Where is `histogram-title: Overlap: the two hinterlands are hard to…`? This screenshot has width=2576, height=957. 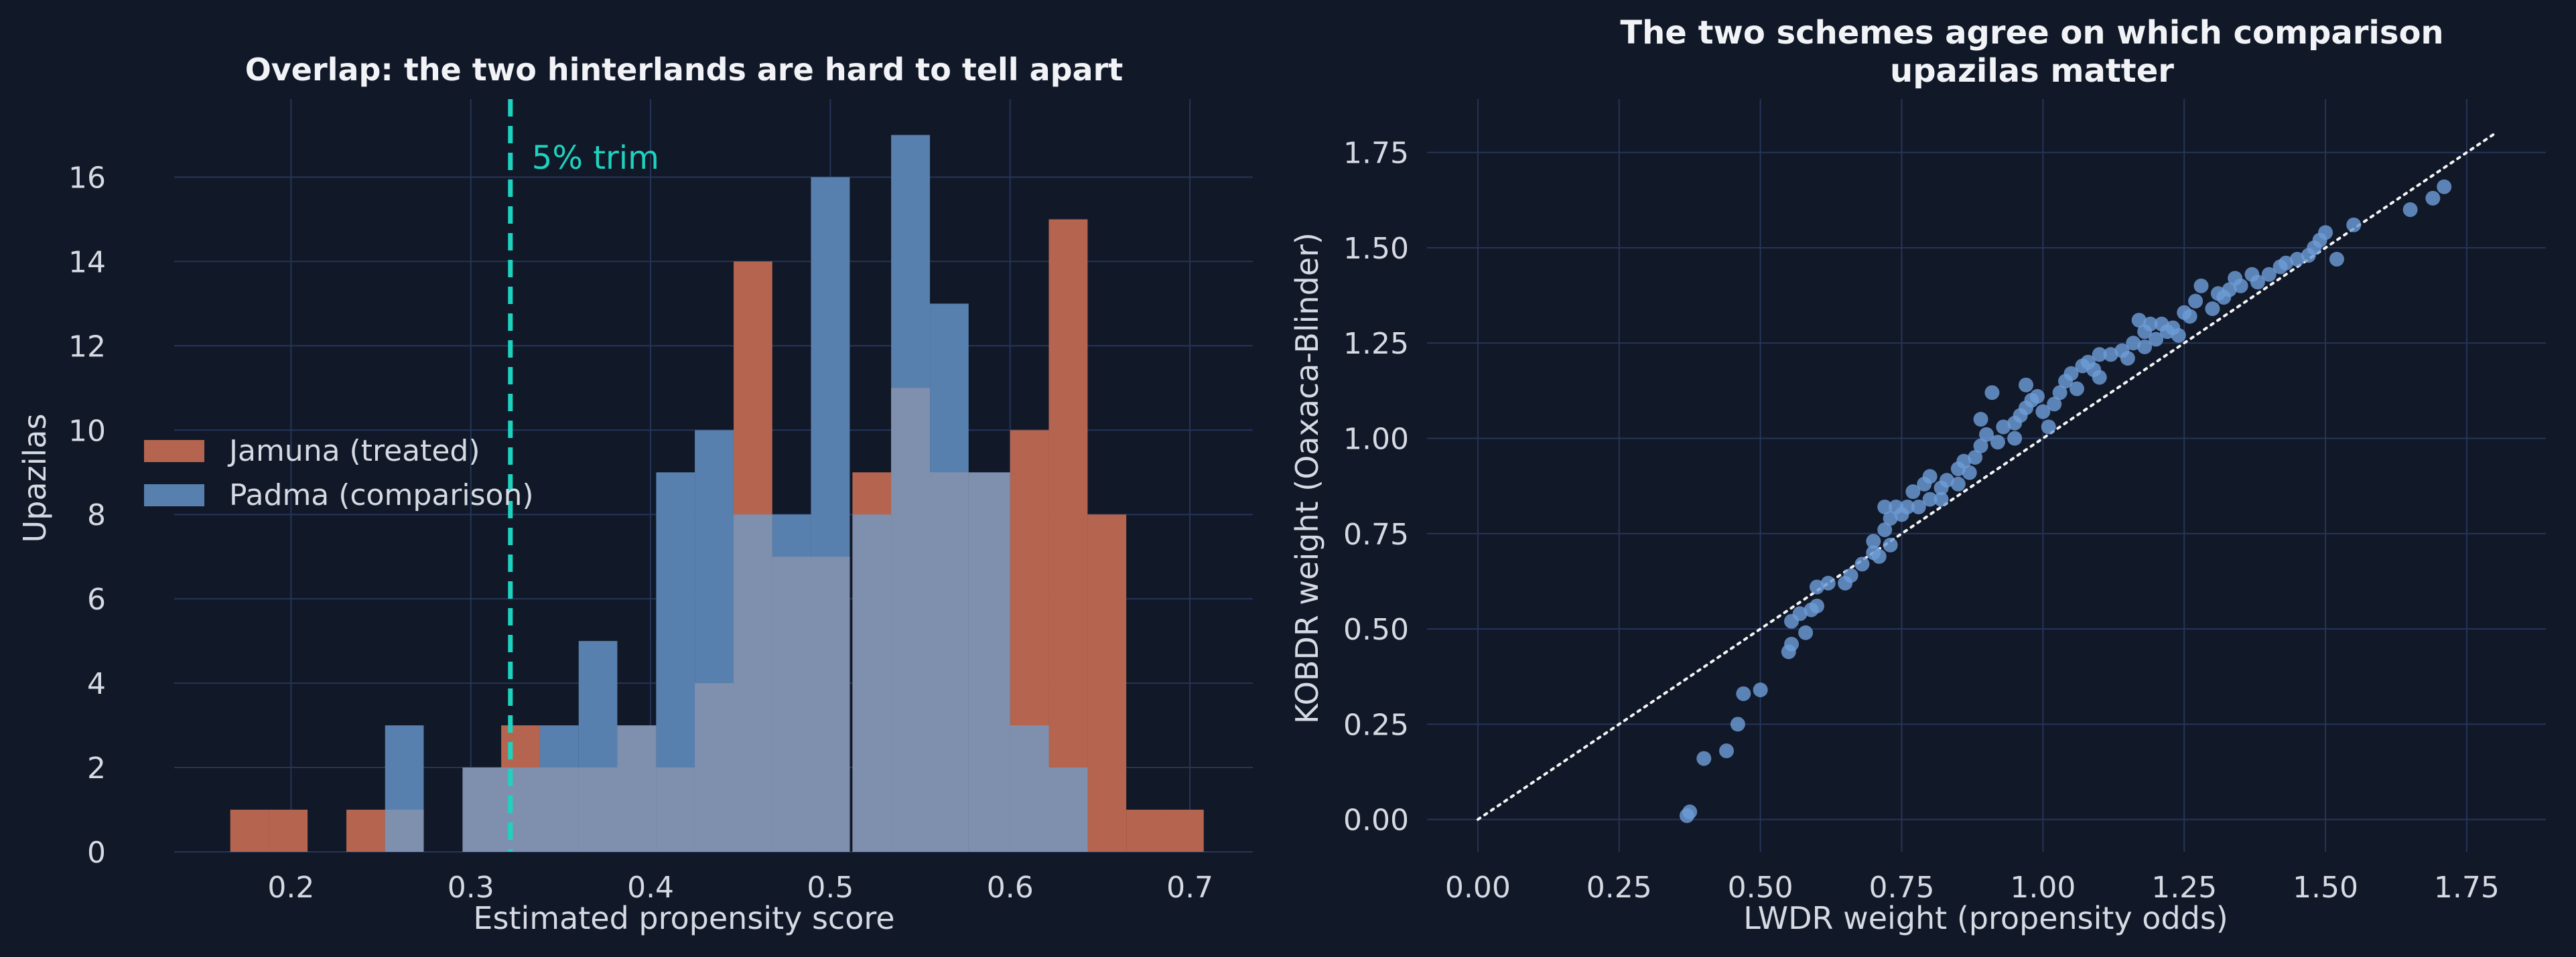
histogram-title: Overlap: the two hinterlands are hard to… is located at coordinates (684, 70).